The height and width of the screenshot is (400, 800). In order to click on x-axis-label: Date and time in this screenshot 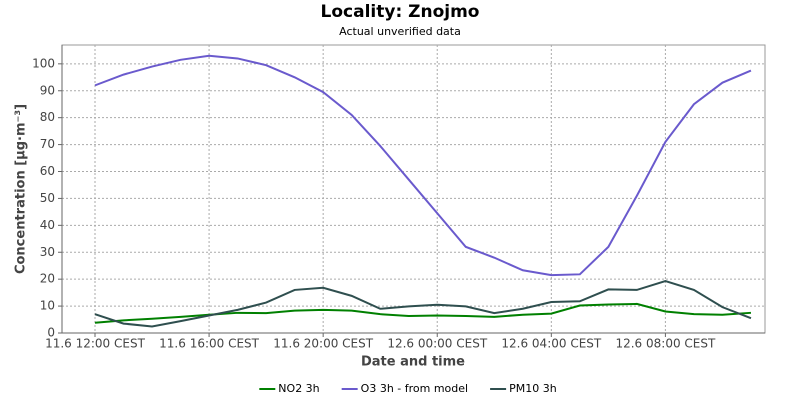, I will do `click(413, 362)`.